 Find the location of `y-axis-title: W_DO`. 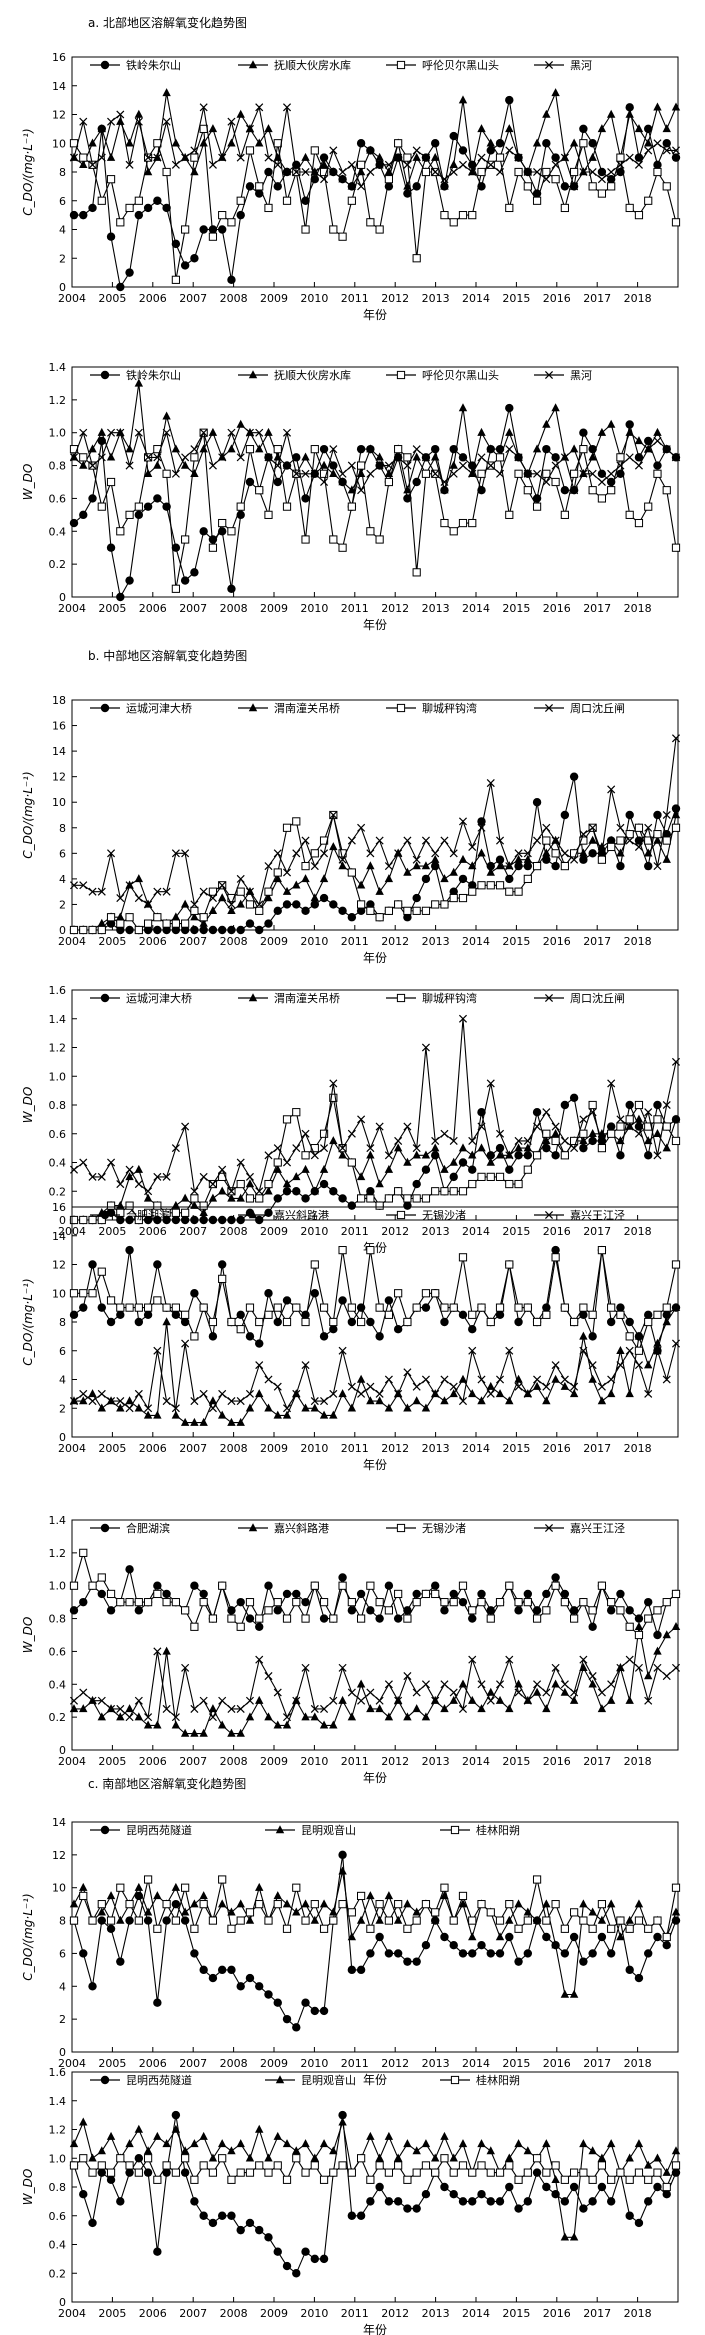

y-axis-title: W_DO is located at coordinates (28, 2187).